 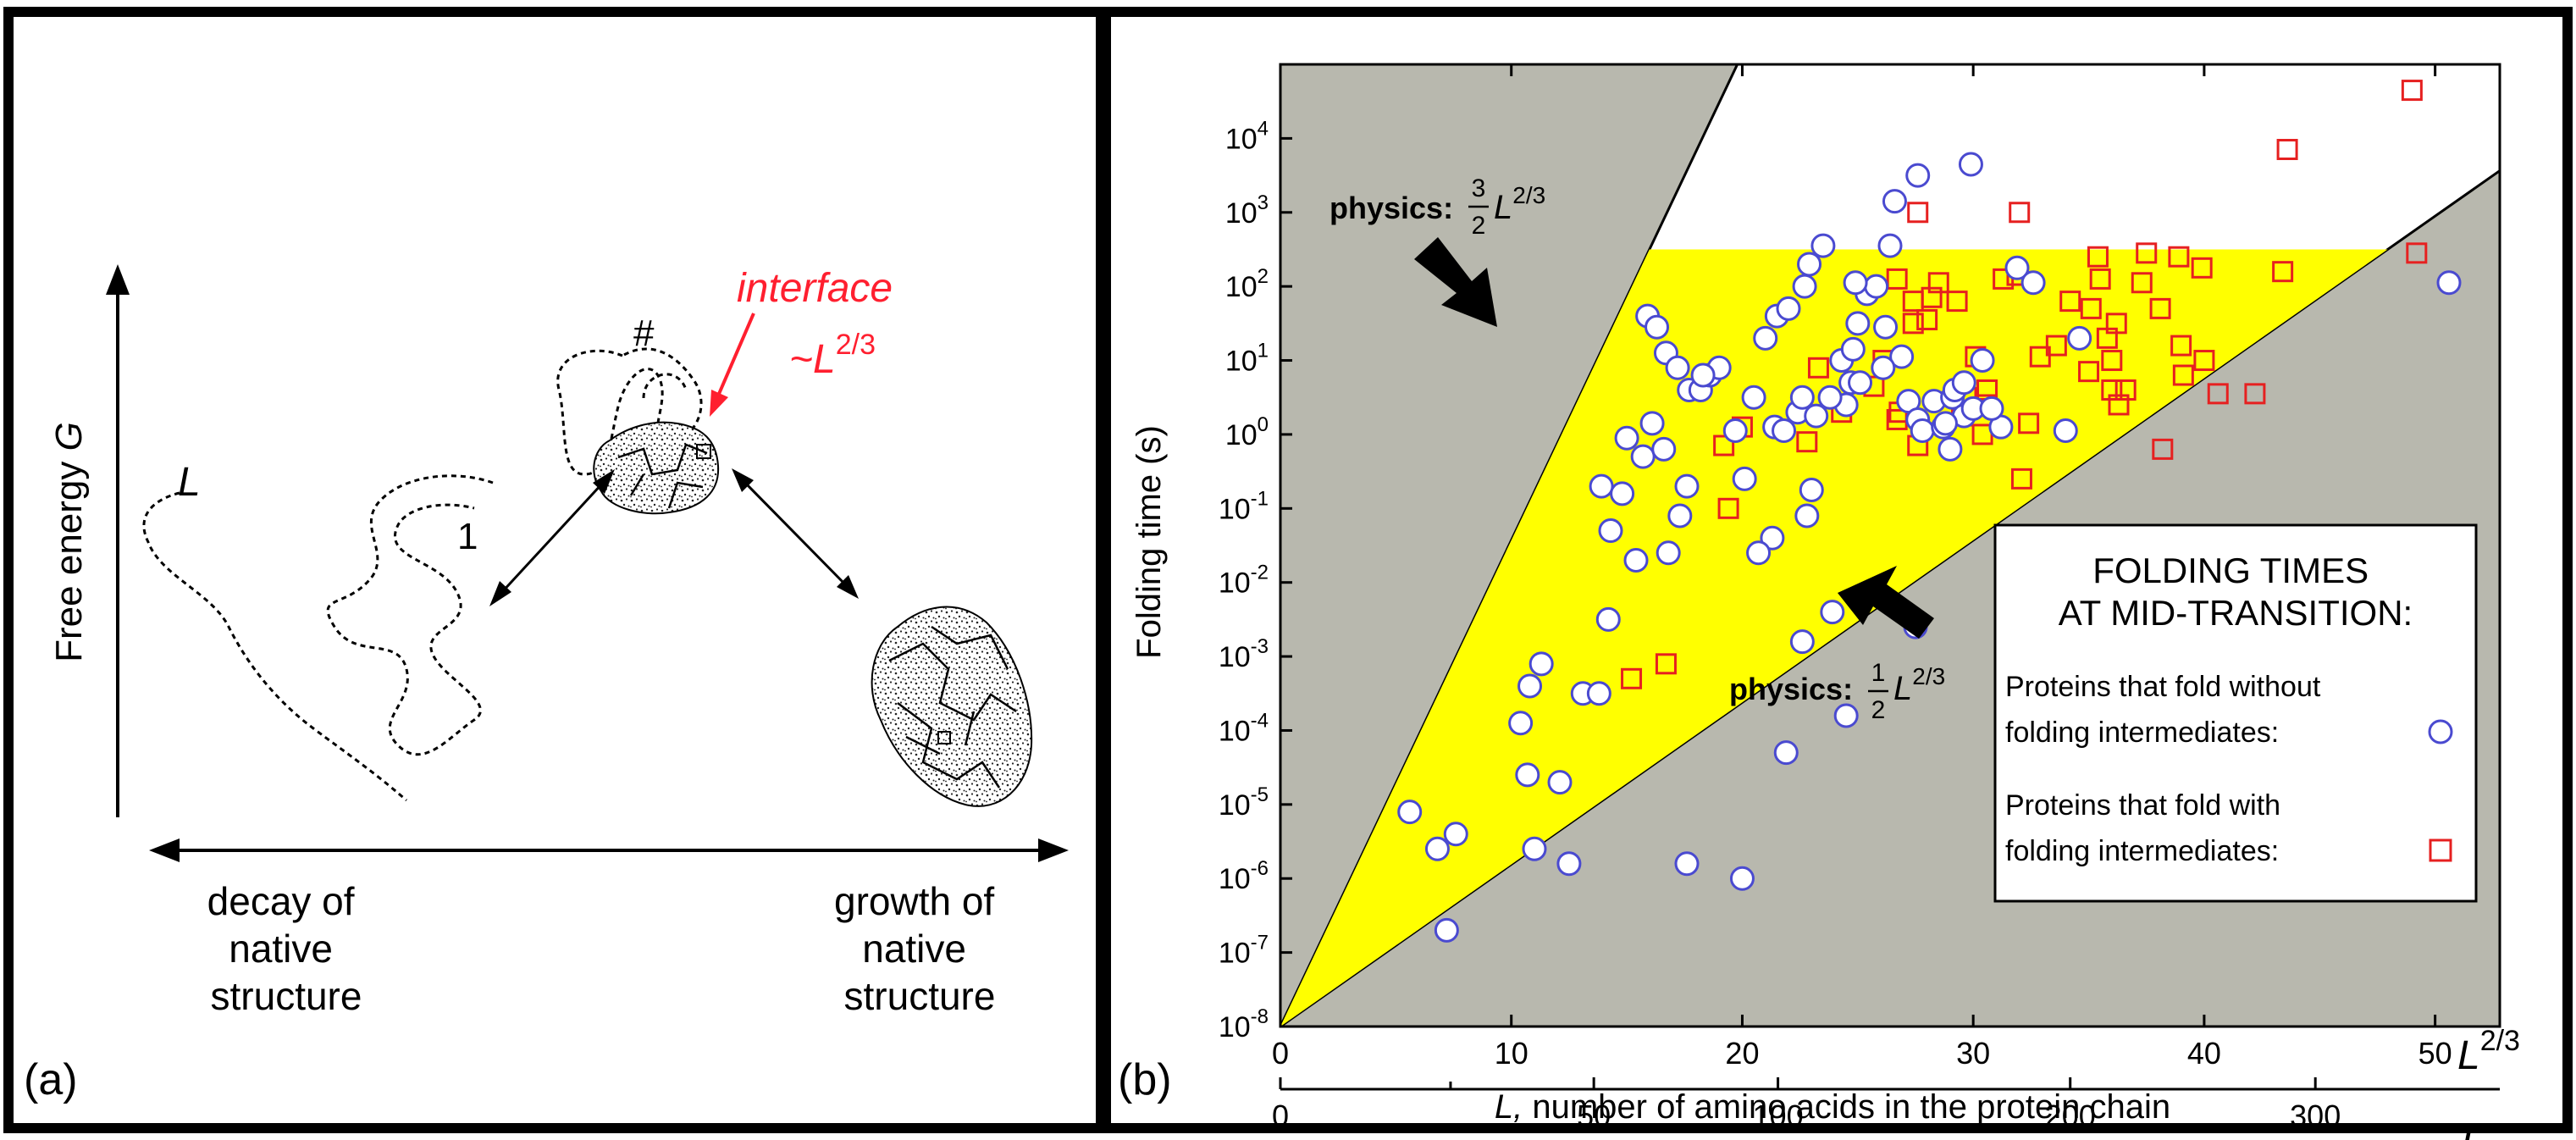 What do you see at coordinates (1742, 1053) in the screenshot?
I see `x-tick-label: 20` at bounding box center [1742, 1053].